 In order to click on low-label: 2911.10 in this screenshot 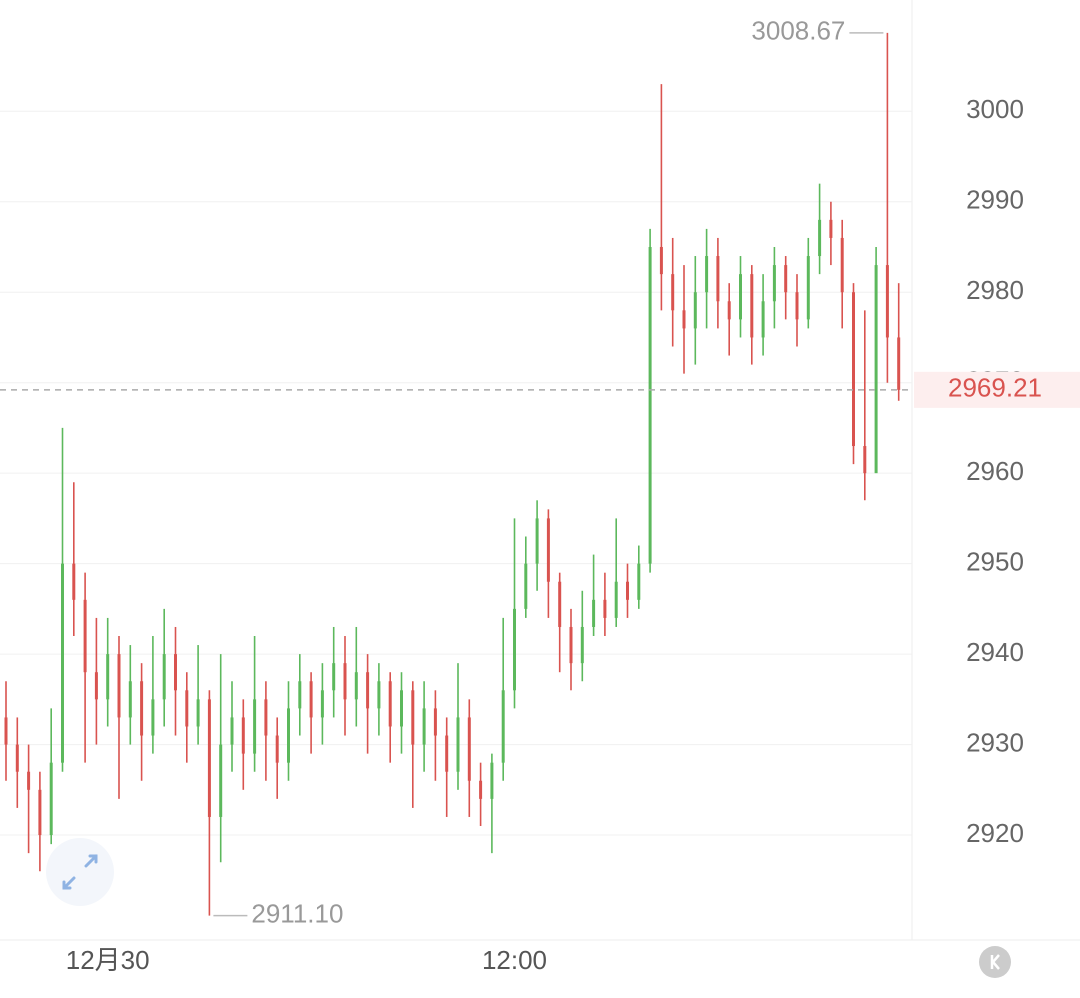, I will do `click(297, 913)`.